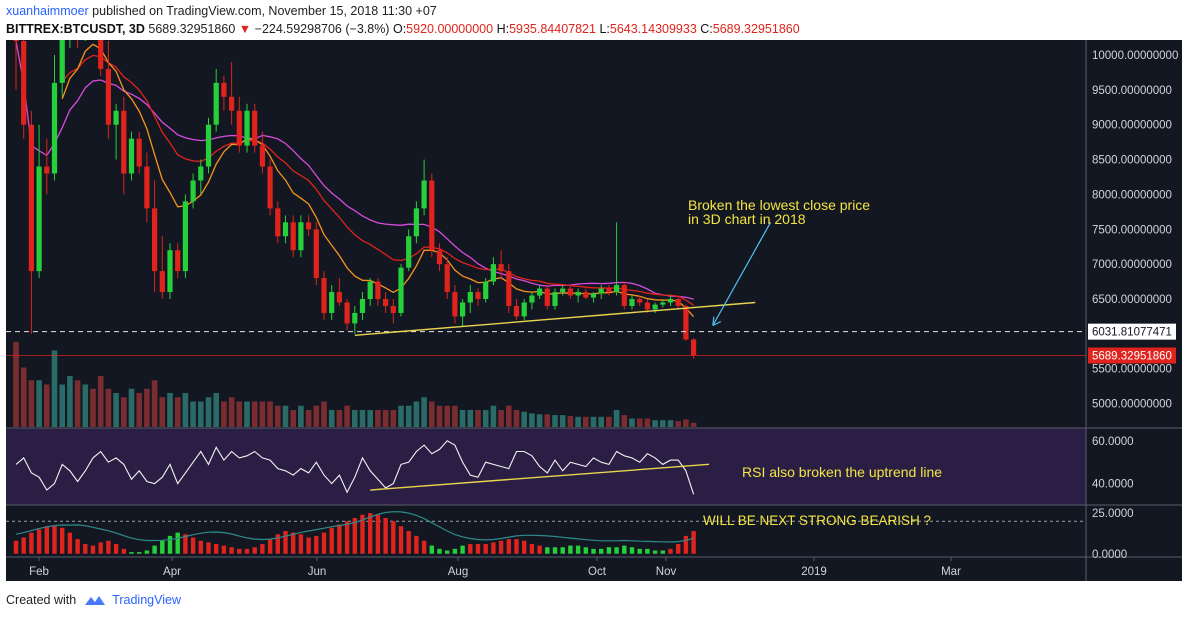 The height and width of the screenshot is (618, 1188). What do you see at coordinates (1132, 161) in the screenshot?
I see `price-tick-label: 8500.00000000` at bounding box center [1132, 161].